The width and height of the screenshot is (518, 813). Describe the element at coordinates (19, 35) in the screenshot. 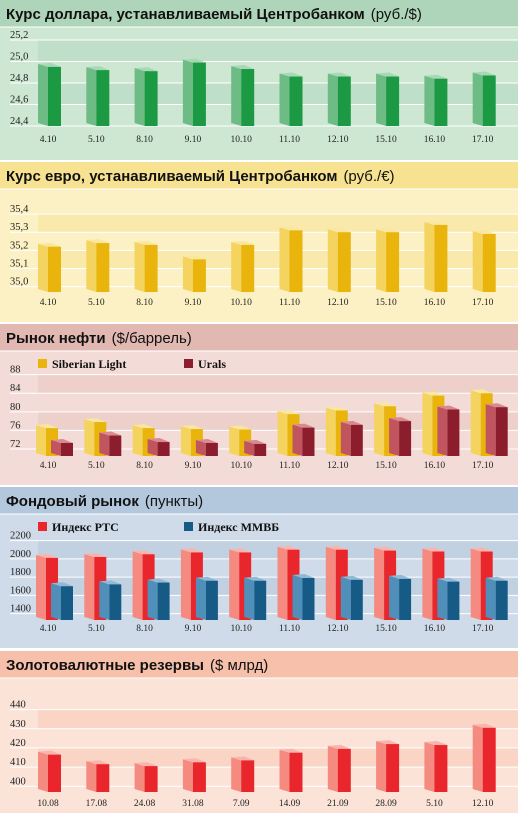

I see `y-tick-label: 25,2` at that location.